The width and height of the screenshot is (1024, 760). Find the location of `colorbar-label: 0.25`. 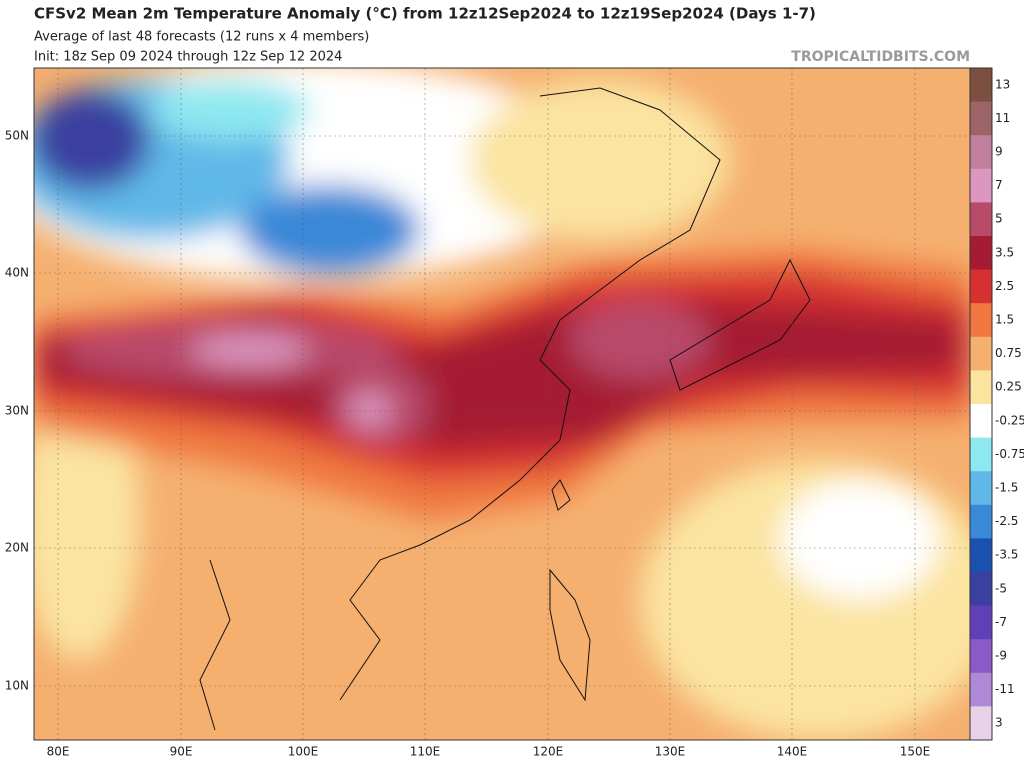

colorbar-label: 0.25 is located at coordinates (1008, 387).